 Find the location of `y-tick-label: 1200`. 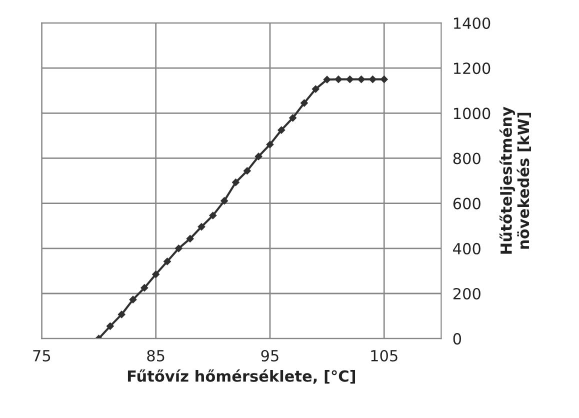

y-tick-label: 1200 is located at coordinates (472, 68).